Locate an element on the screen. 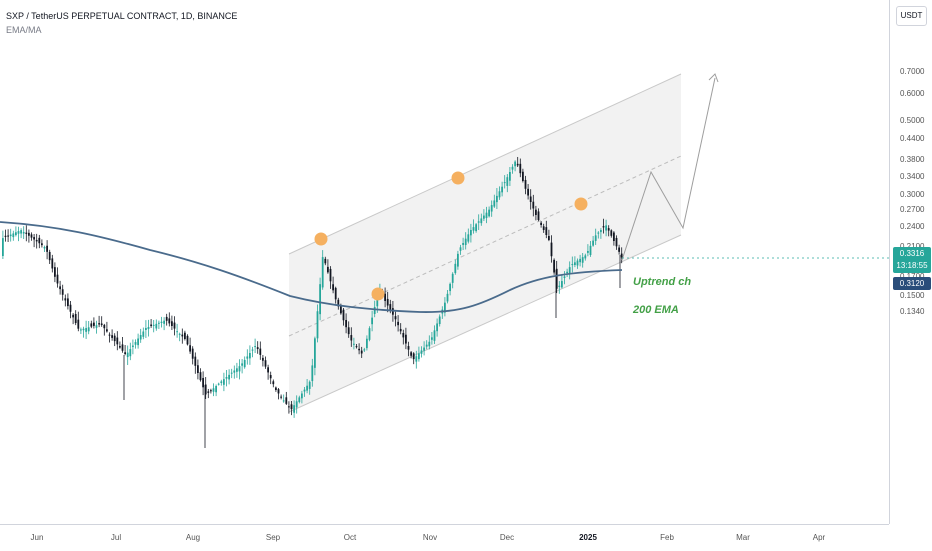 The height and width of the screenshot is (551, 932). channel-mid-line is located at coordinates (485, 246).